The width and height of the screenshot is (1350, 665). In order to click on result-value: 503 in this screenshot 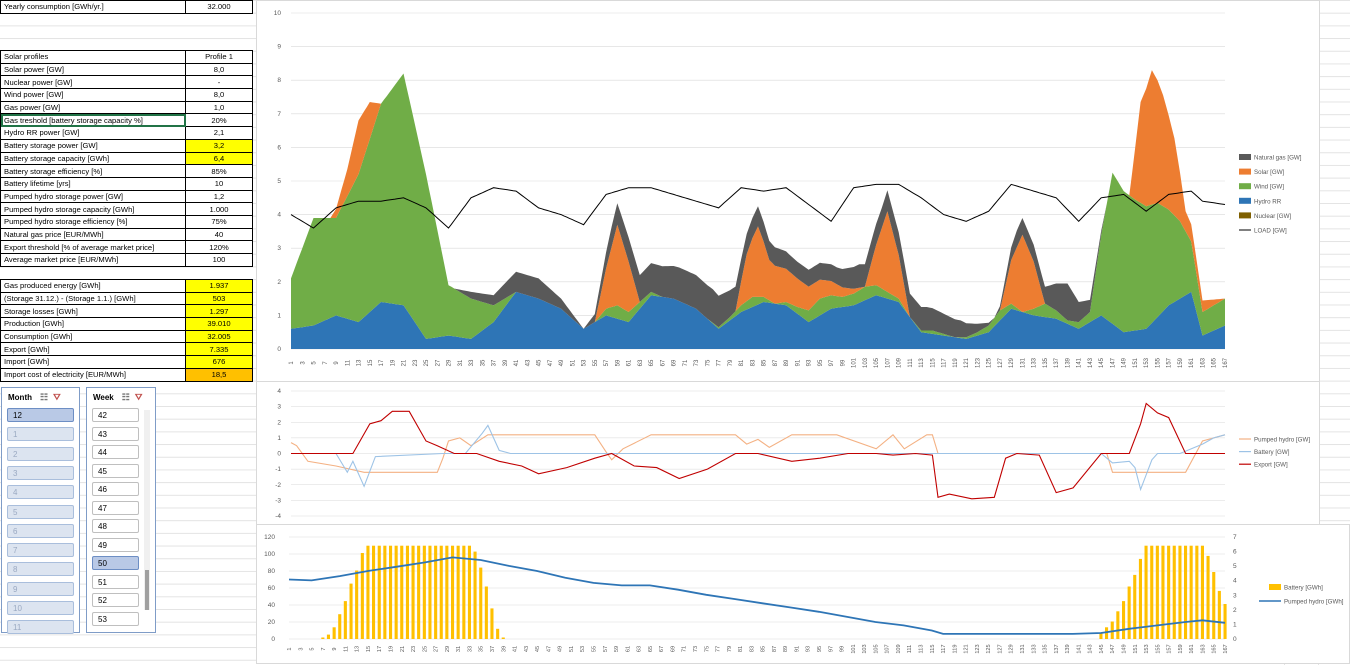, I will do `click(219, 298)`.